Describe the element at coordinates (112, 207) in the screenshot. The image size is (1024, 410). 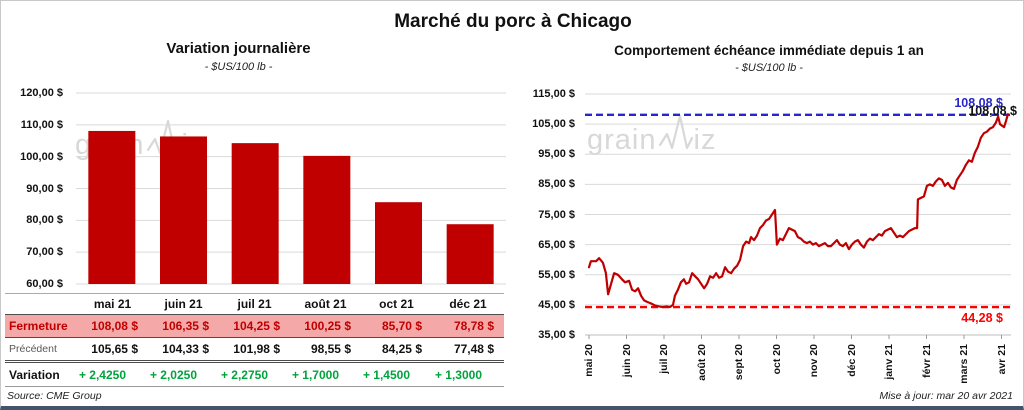
I see `bar-mai 21` at that location.